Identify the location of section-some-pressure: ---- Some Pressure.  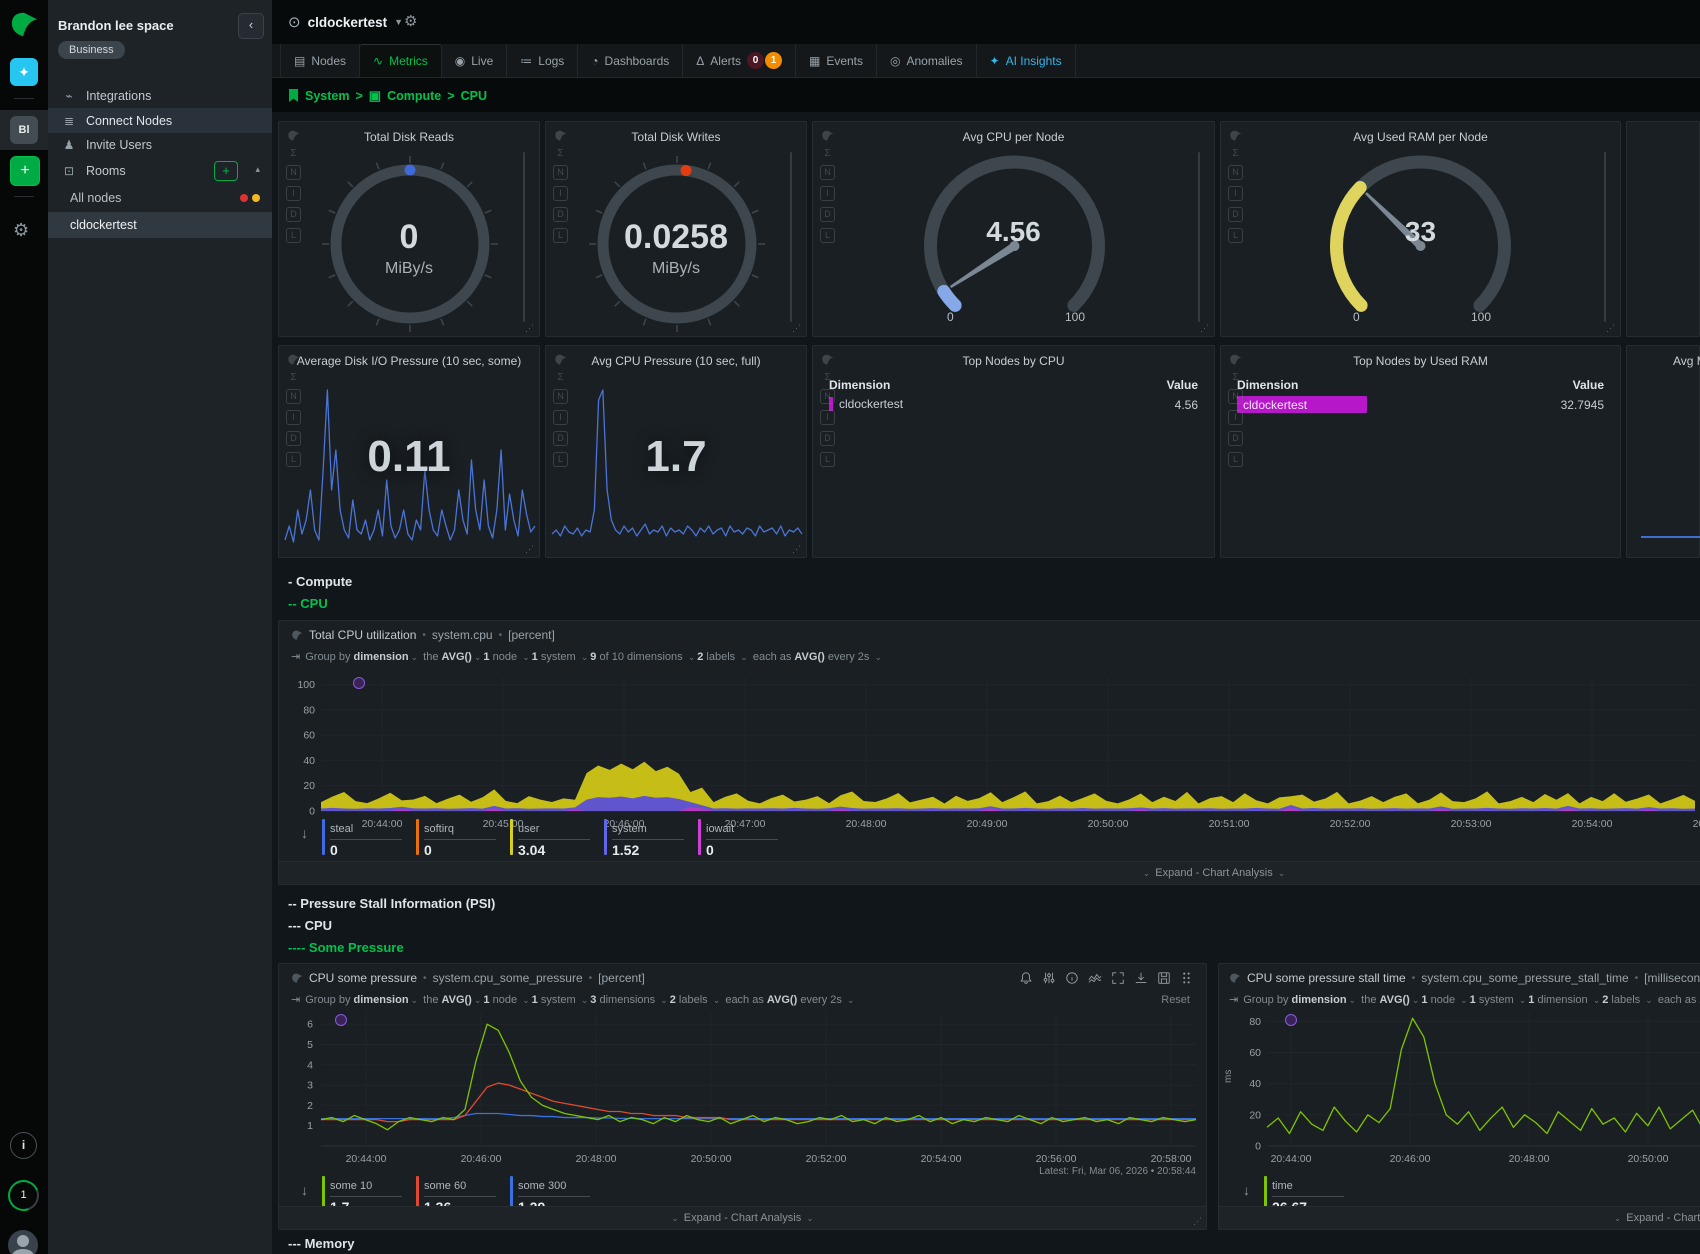
(346, 947).